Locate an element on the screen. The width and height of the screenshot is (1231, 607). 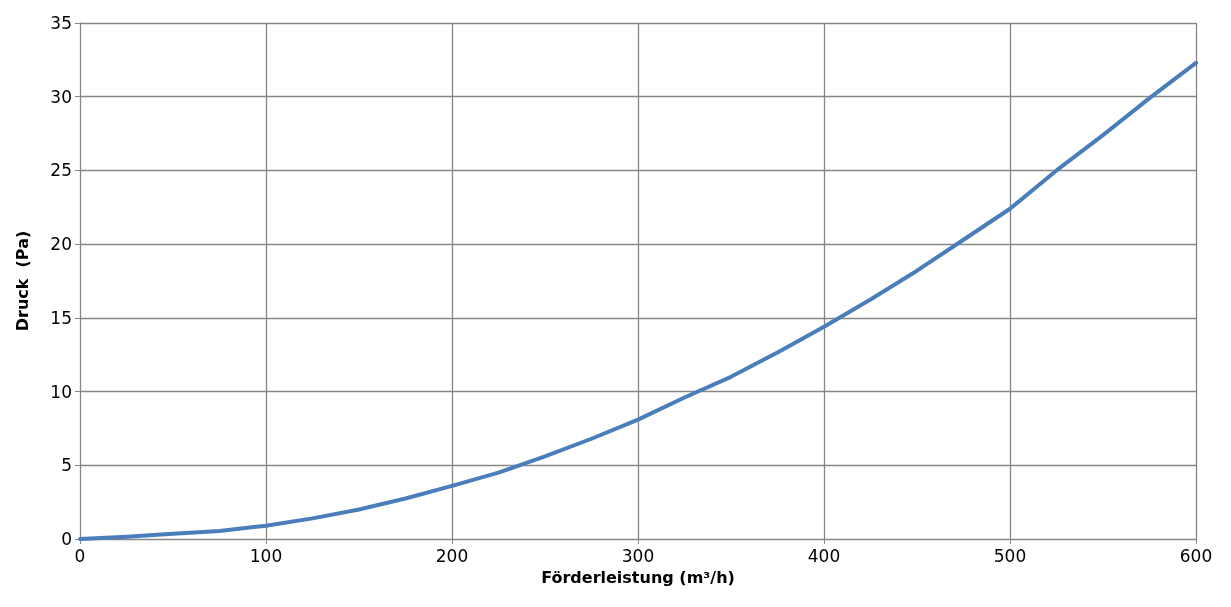
x-tick-label: 500 is located at coordinates (1010, 555).